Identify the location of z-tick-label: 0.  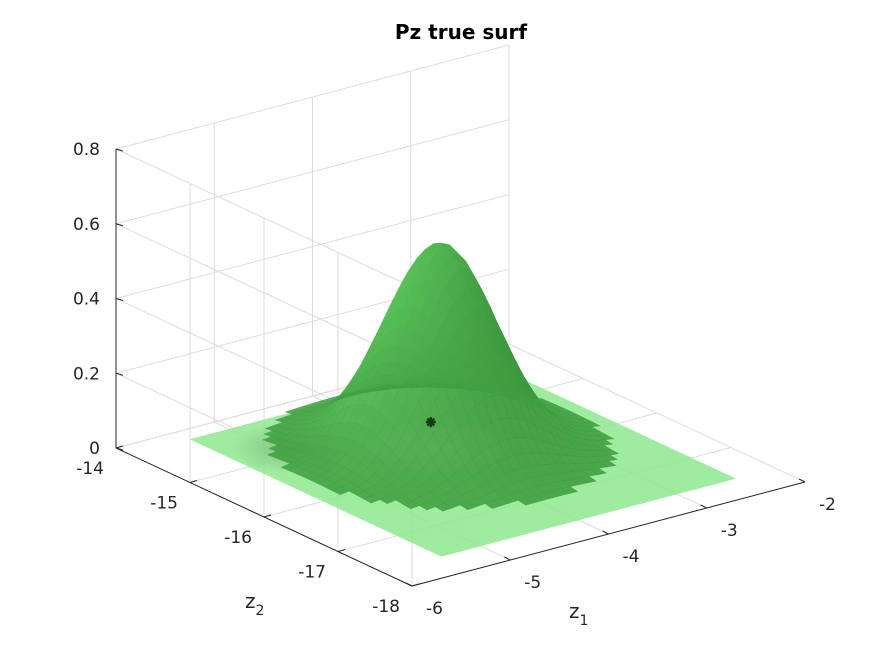
(94, 449).